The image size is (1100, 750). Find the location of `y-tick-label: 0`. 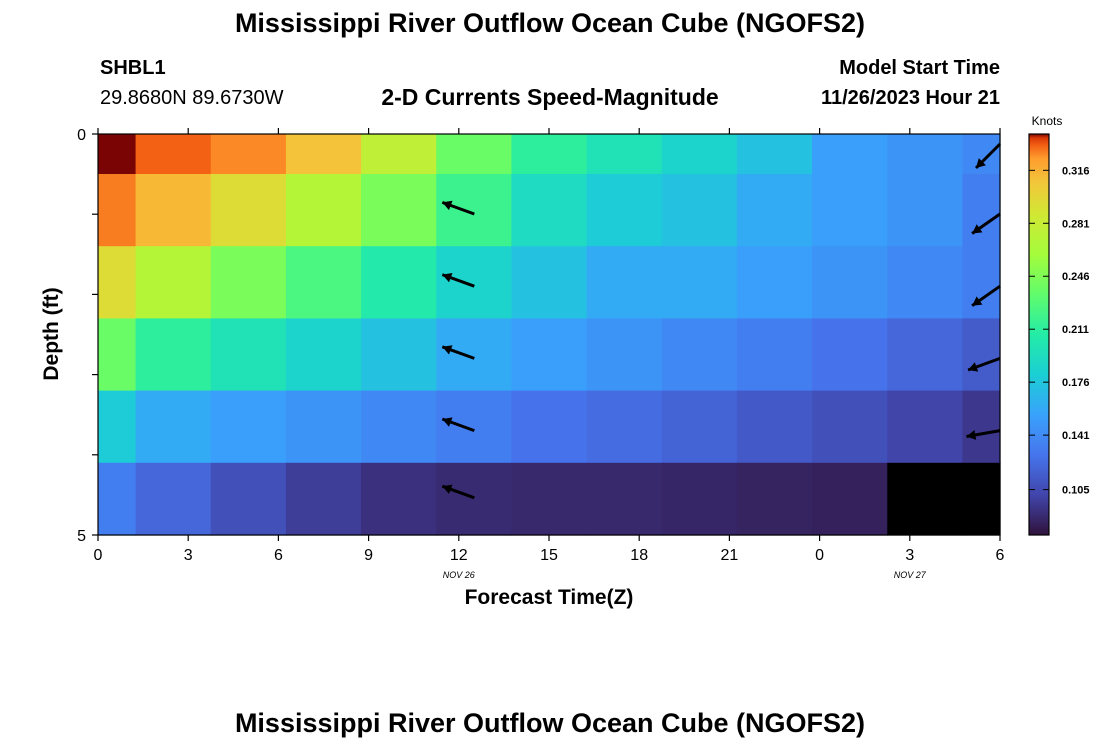

y-tick-label: 0 is located at coordinates (81, 135).